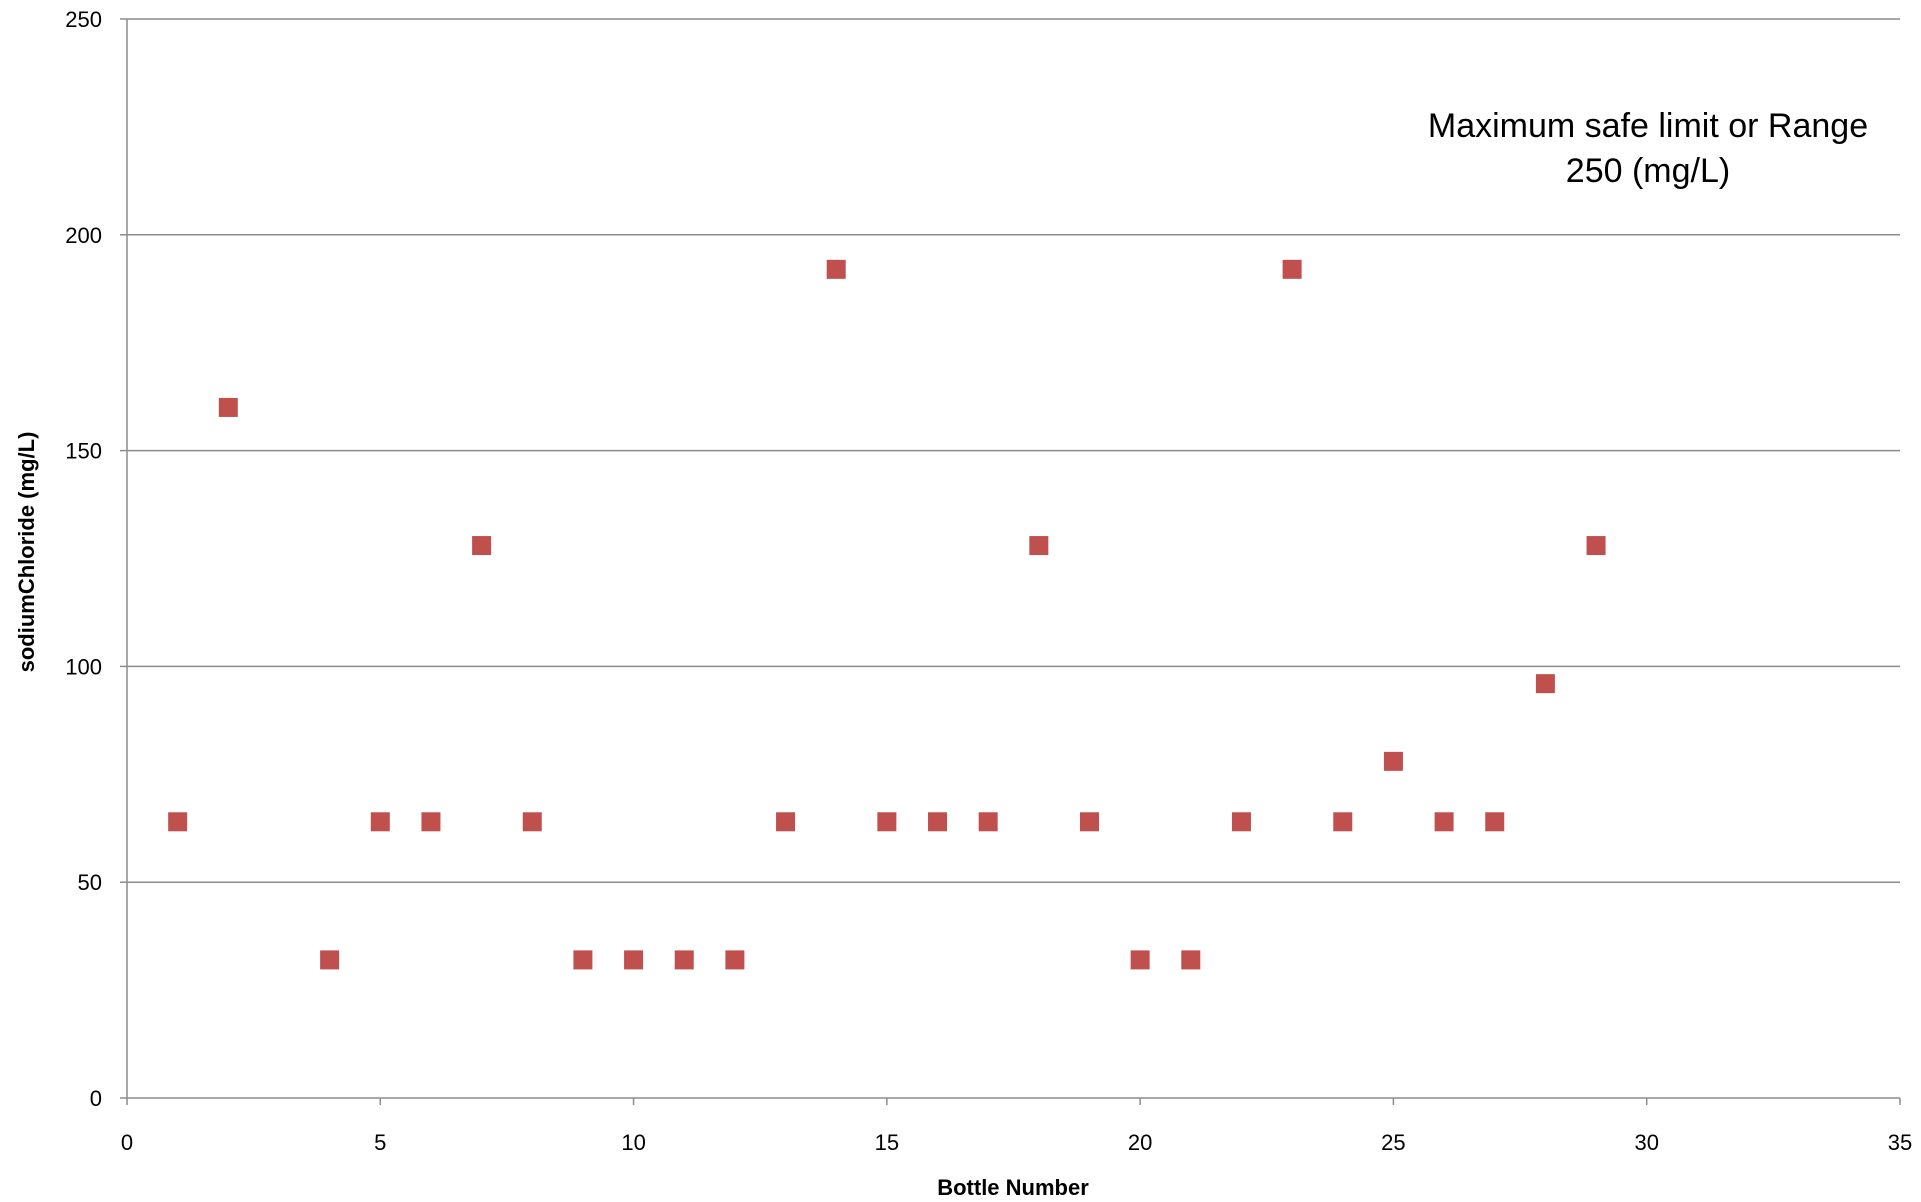  What do you see at coordinates (83, 19) in the screenshot?
I see `y-tick-label: 250` at bounding box center [83, 19].